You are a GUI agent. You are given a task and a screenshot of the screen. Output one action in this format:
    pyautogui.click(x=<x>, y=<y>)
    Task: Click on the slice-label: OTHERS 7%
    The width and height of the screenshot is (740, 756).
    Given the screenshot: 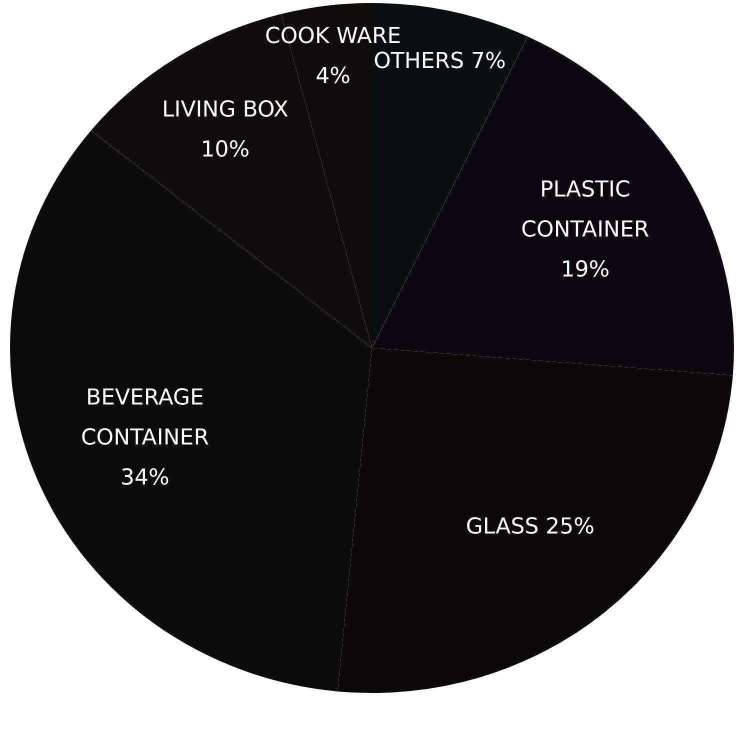 What is the action you would take?
    pyautogui.click(x=440, y=61)
    